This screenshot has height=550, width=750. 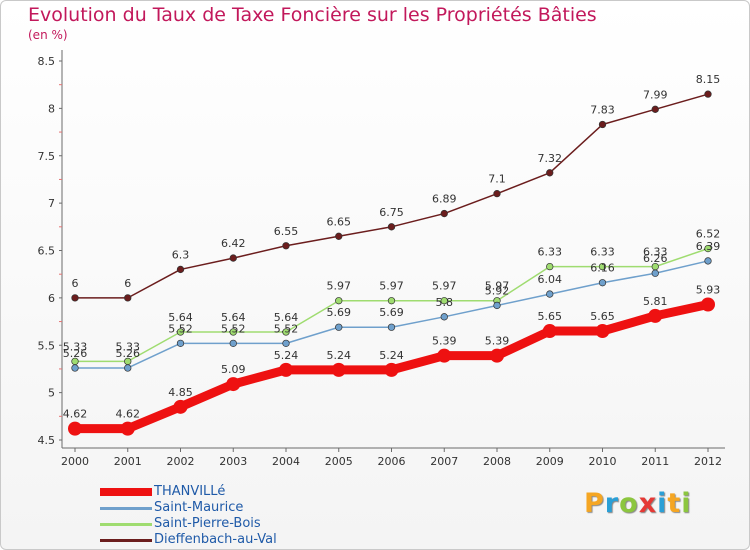 What do you see at coordinates (51, 203) in the screenshot?
I see `y-tick-label: 7` at bounding box center [51, 203].